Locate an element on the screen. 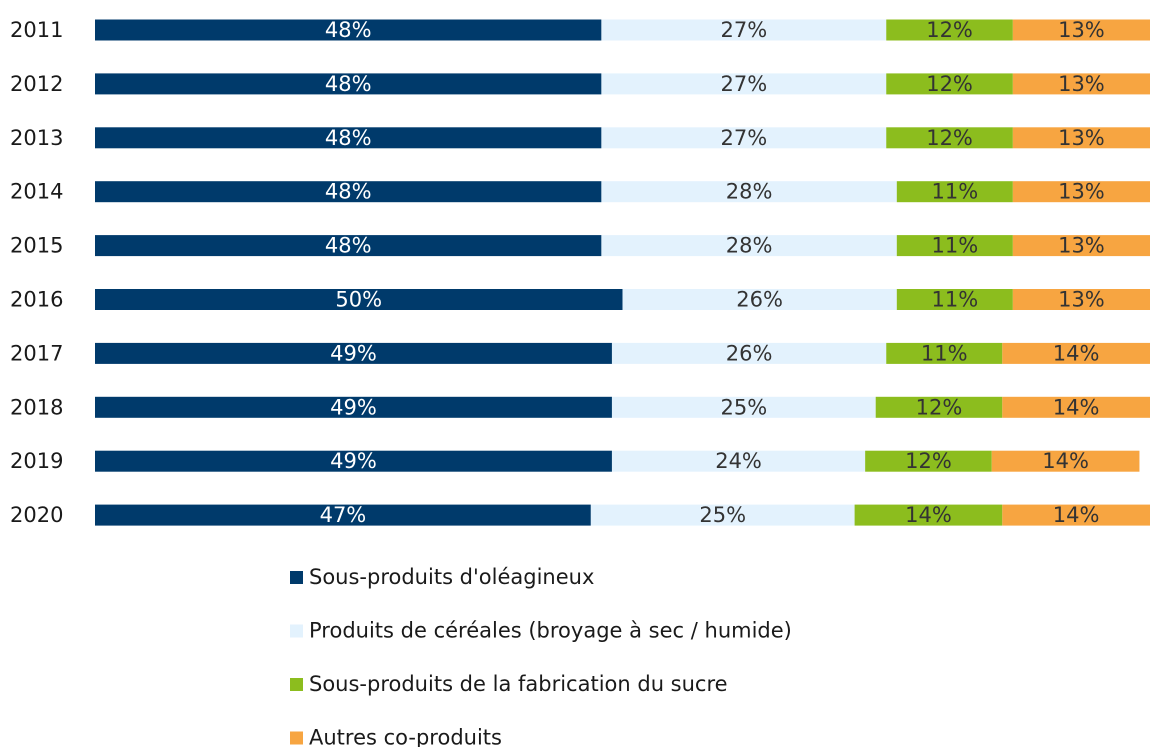  legend-label: Autres co-produits is located at coordinates (405, 736).